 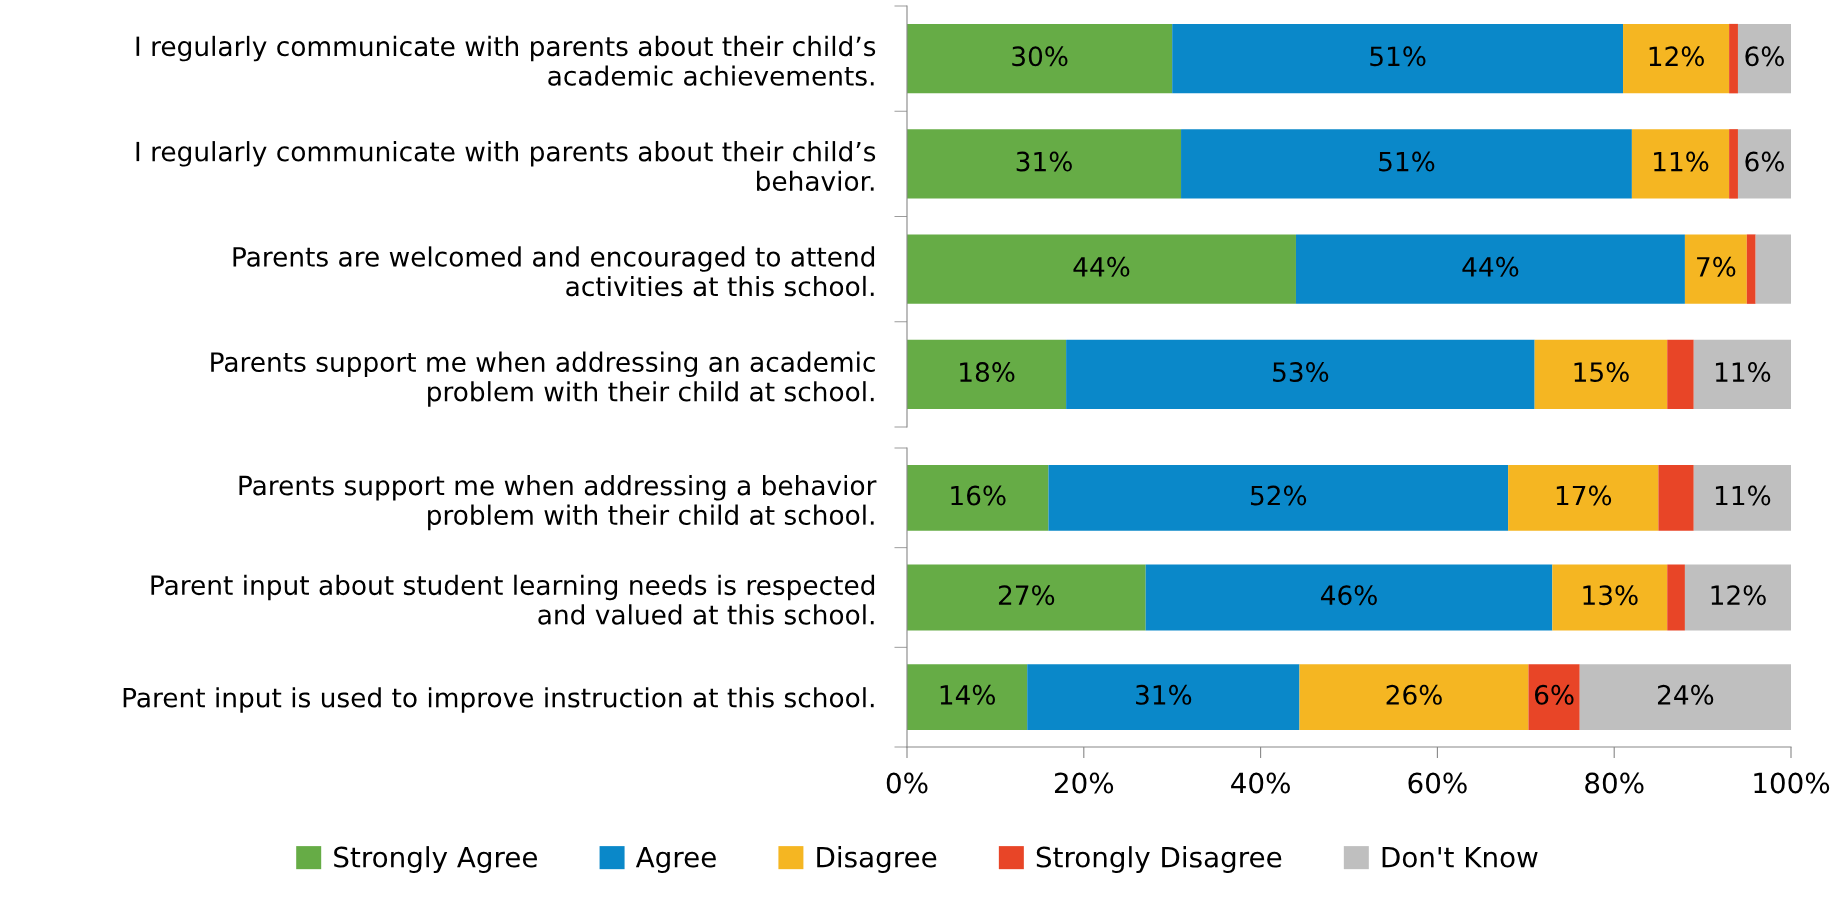 I want to click on x-tick-label: 60%, so click(x=1437, y=783).